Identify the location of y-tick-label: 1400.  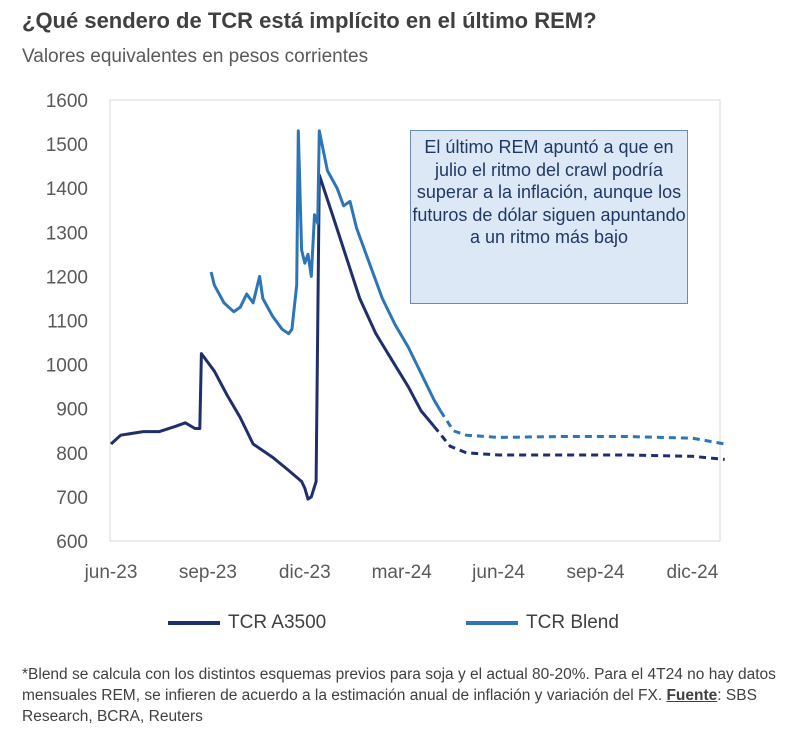
(67, 189).